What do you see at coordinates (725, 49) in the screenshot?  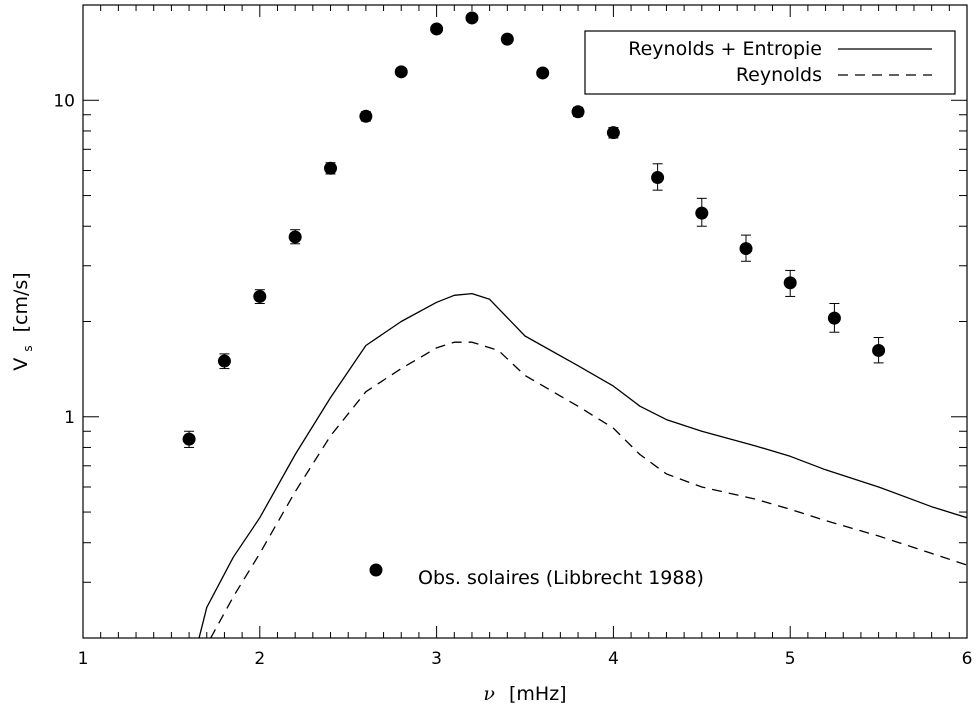 I see `legend-label-reynolds-entropie: Reynolds + Entropie` at bounding box center [725, 49].